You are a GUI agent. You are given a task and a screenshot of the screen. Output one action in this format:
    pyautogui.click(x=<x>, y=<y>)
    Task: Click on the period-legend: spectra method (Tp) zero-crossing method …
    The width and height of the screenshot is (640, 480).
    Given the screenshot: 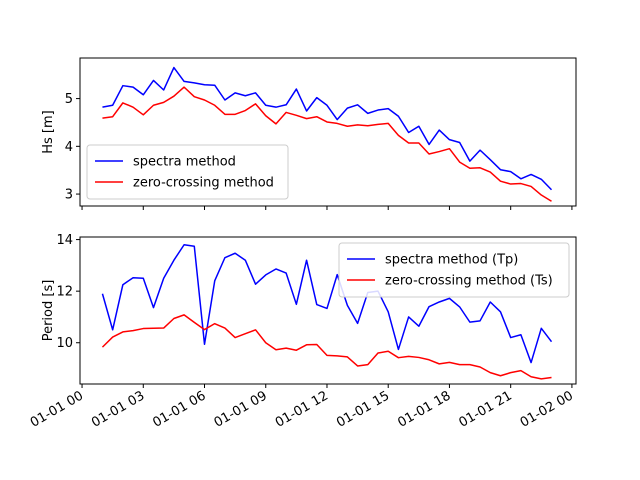 What is the action you would take?
    pyautogui.click(x=454, y=270)
    